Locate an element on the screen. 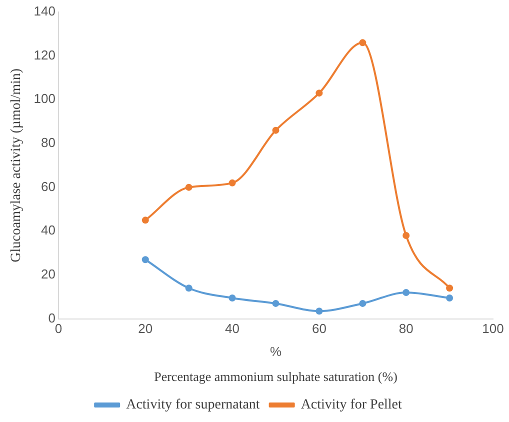 This screenshot has height=422, width=509. x-tick-label: 20 is located at coordinates (145, 328).